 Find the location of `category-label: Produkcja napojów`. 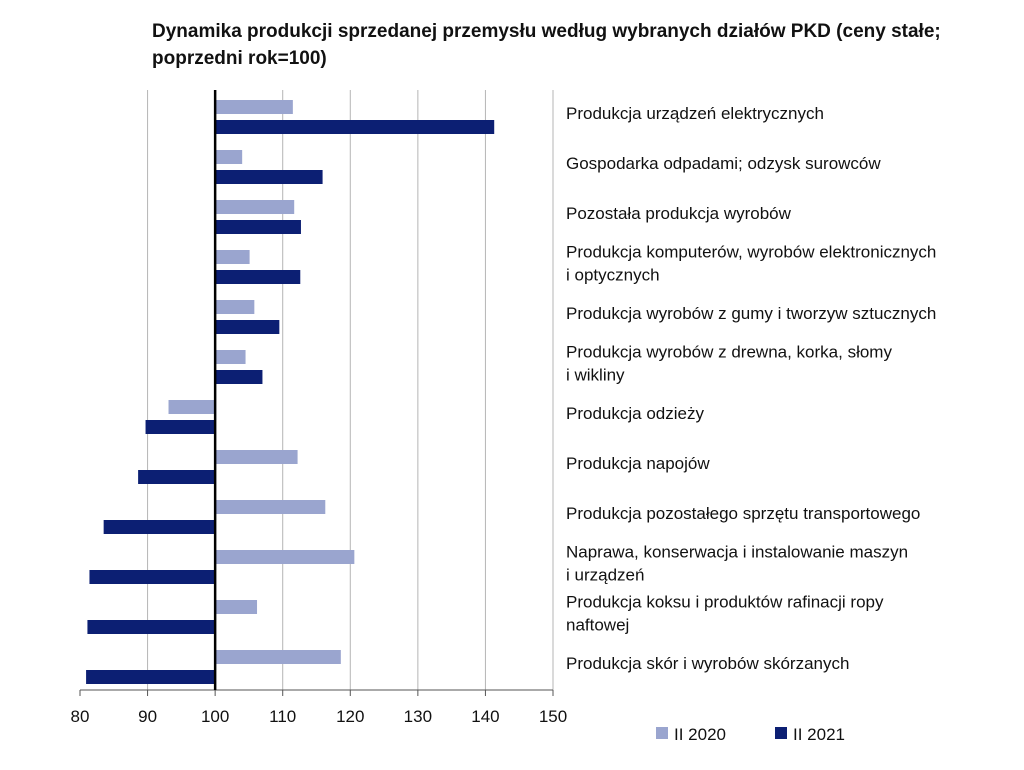

category-label: Produkcja napojów is located at coordinates (638, 463).